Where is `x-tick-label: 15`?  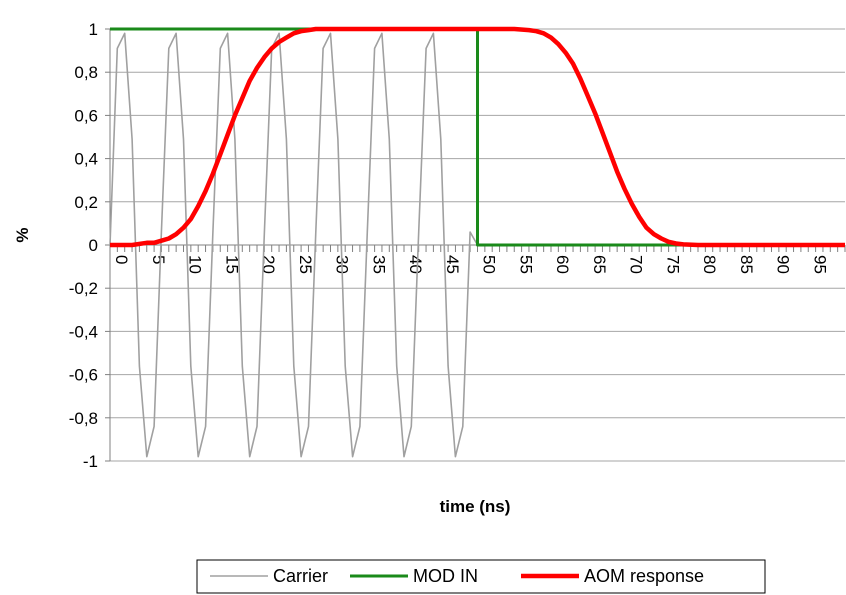 x-tick-label: 15 is located at coordinates (231, 264).